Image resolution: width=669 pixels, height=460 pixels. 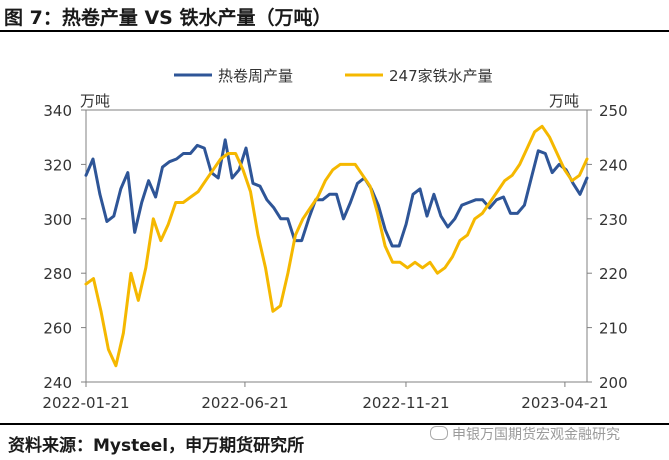 I want to click on left-axis-unit: 万吨, so click(x=95, y=101).